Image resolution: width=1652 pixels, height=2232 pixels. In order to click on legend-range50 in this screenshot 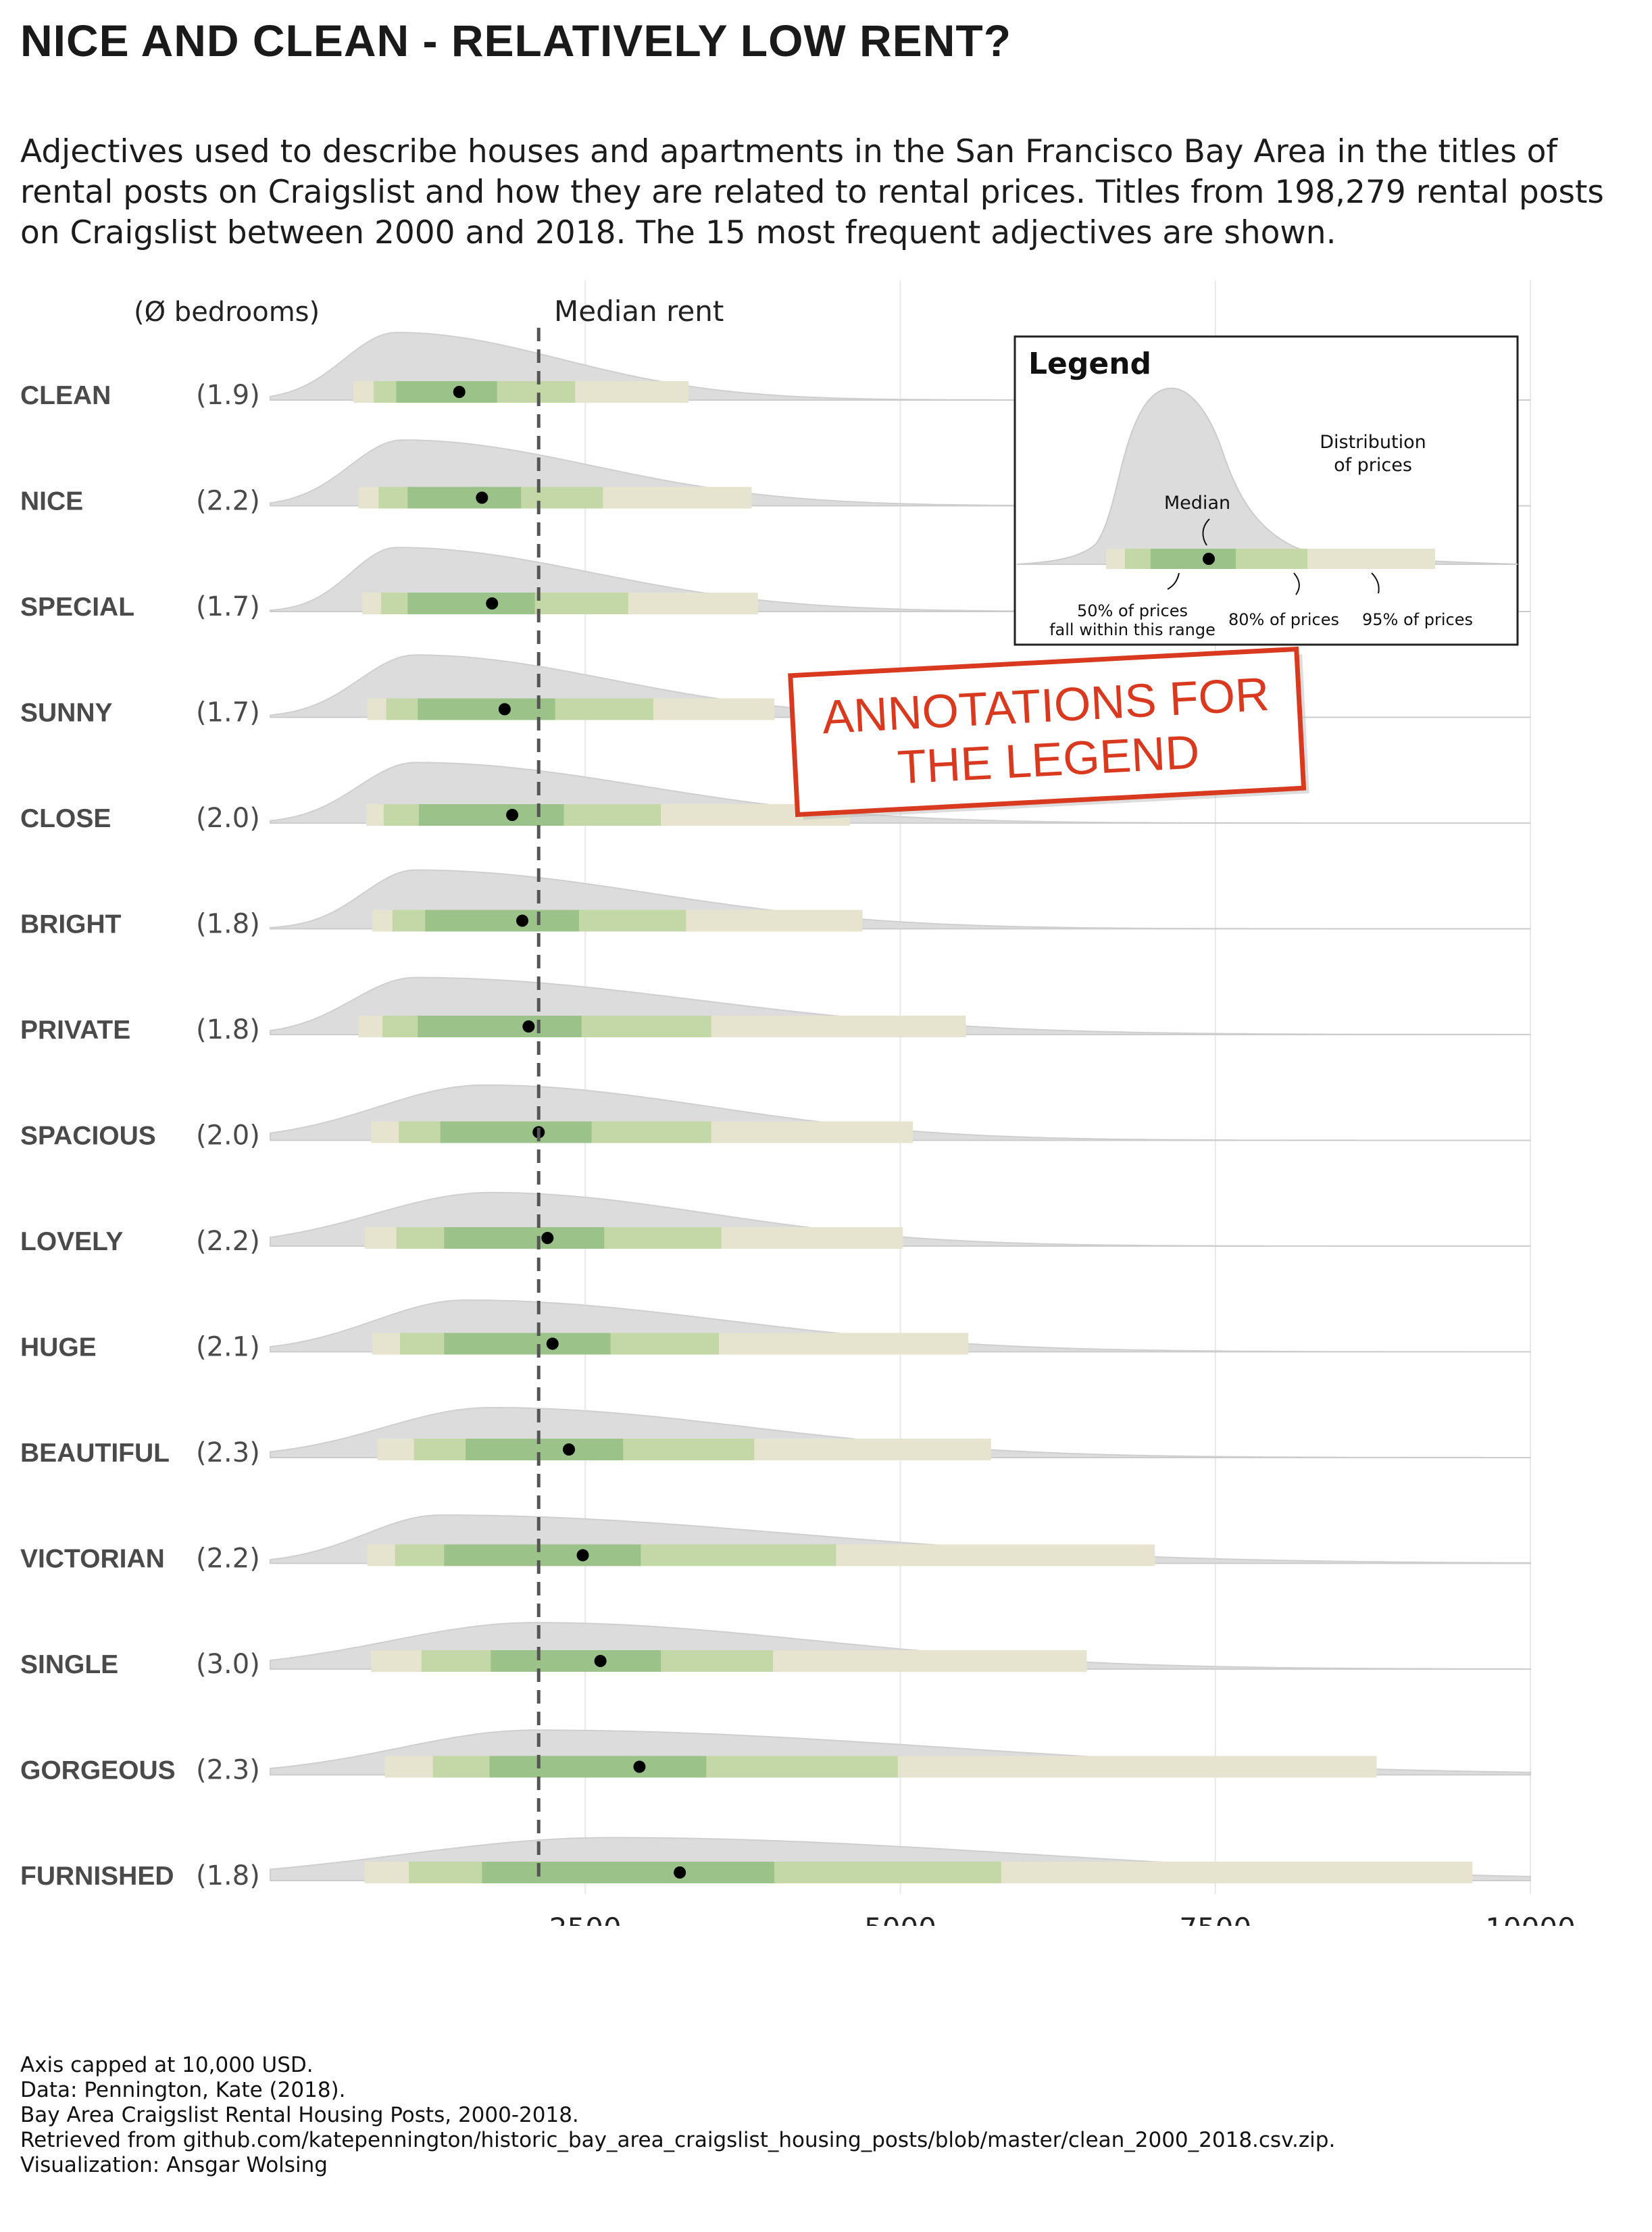, I will do `click(1193, 559)`.